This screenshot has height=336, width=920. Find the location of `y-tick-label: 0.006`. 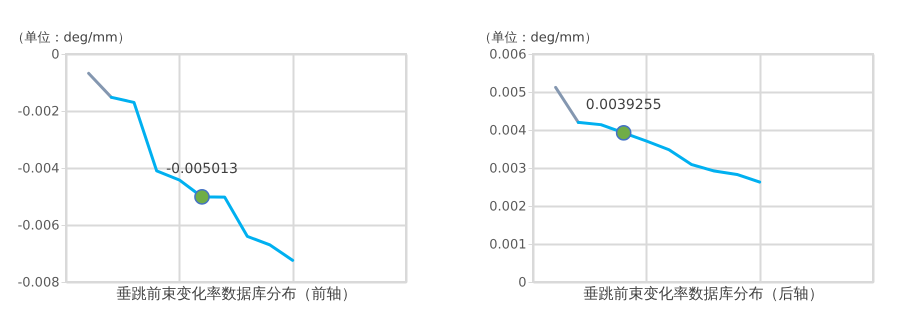

y-tick-label: 0.006 is located at coordinates (507, 55).